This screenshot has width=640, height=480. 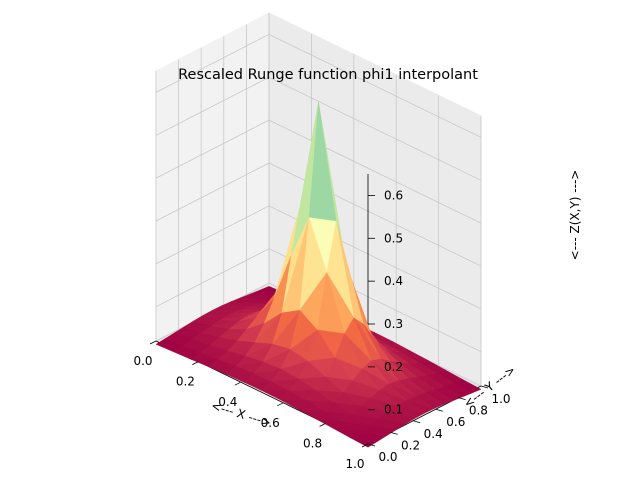 What do you see at coordinates (387, 457) in the screenshot?
I see `y-tick-label: 0.0` at bounding box center [387, 457].